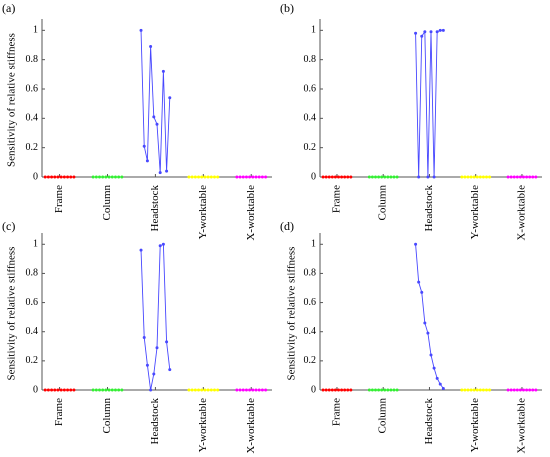  I want to click on x-tick-label: Y-worktable, so click(203, 425).